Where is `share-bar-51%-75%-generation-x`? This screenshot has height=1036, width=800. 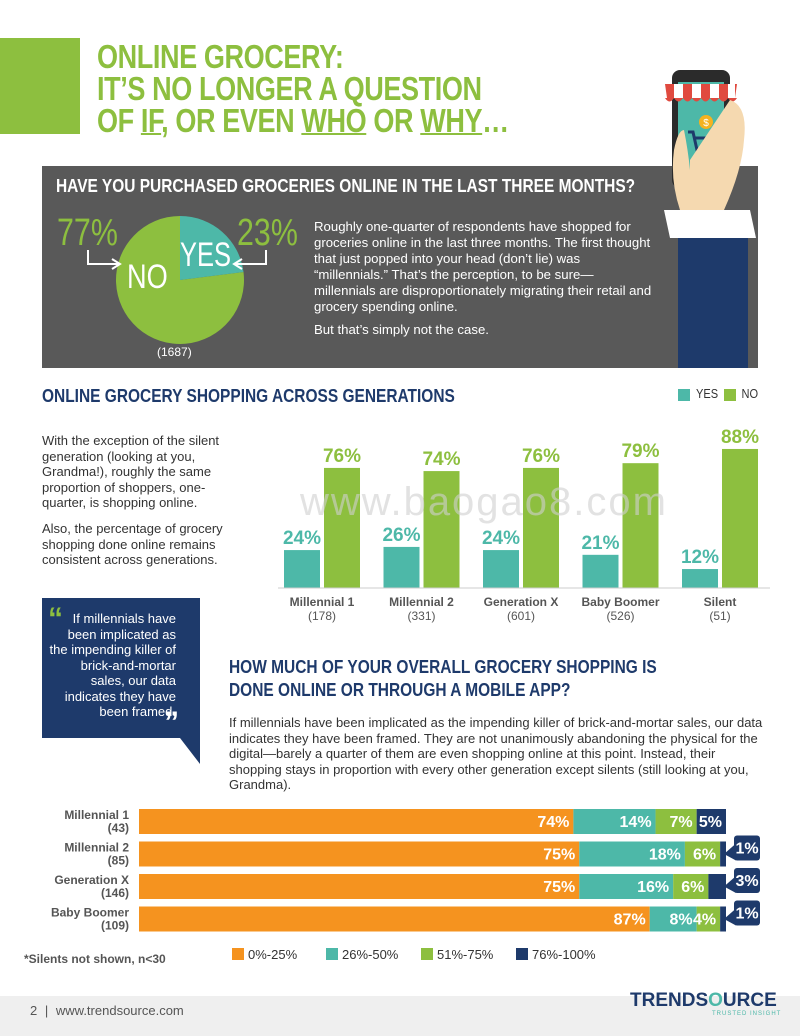 share-bar-51%-75%-generation-x is located at coordinates (691, 886).